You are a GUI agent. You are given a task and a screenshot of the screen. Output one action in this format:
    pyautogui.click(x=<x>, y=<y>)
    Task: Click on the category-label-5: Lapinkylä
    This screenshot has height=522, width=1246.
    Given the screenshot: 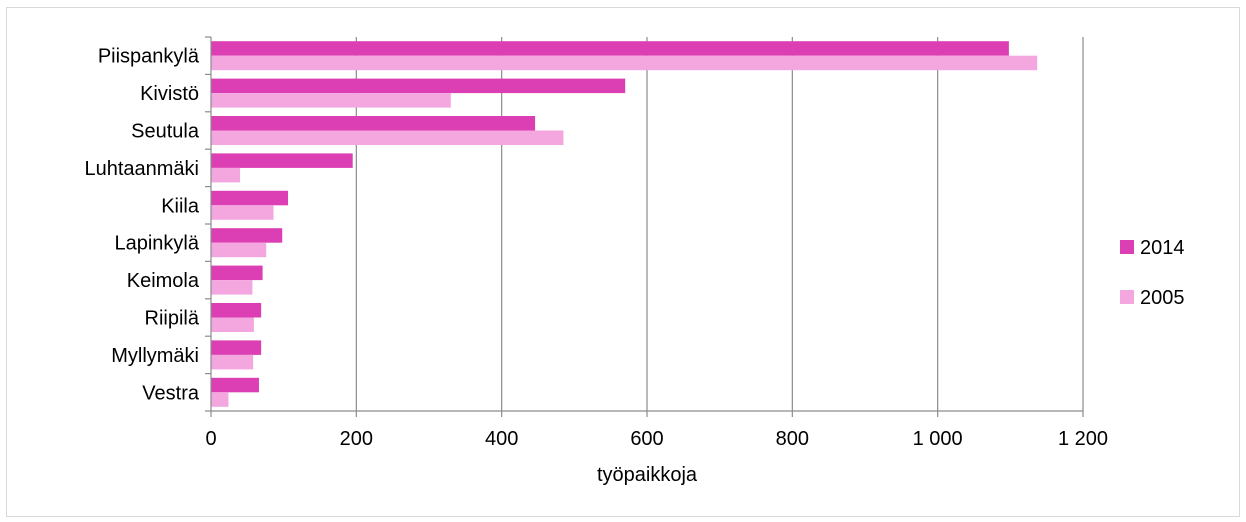 What is the action you would take?
    pyautogui.click(x=156, y=244)
    